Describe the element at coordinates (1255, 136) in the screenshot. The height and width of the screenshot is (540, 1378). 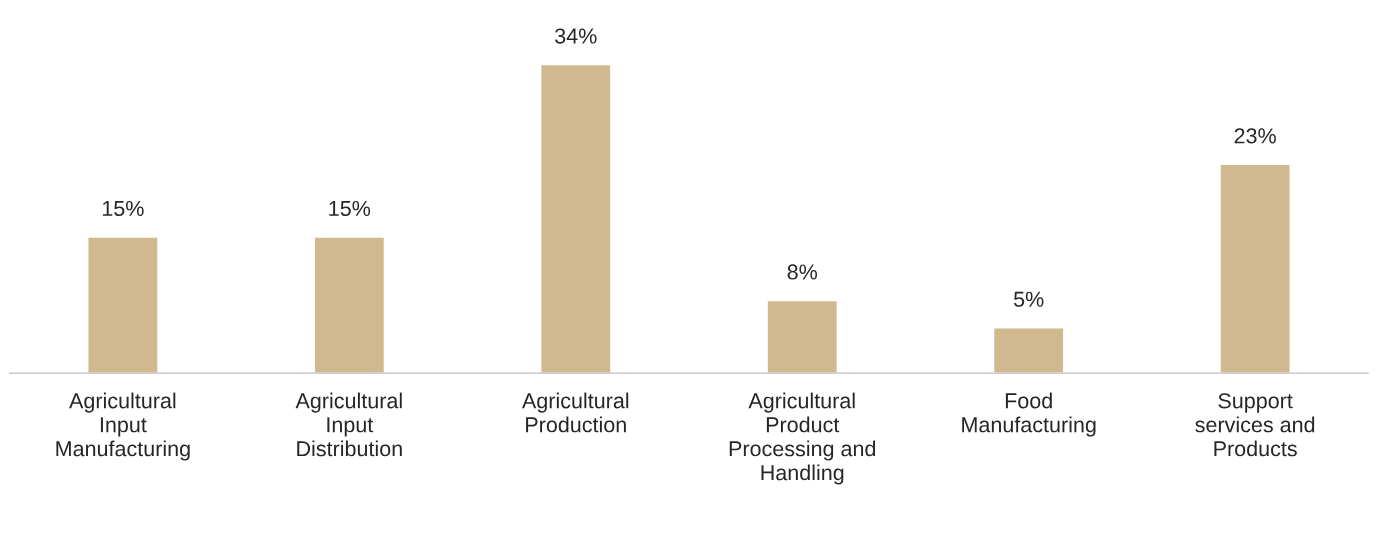
I see `data-label: 23%` at that location.